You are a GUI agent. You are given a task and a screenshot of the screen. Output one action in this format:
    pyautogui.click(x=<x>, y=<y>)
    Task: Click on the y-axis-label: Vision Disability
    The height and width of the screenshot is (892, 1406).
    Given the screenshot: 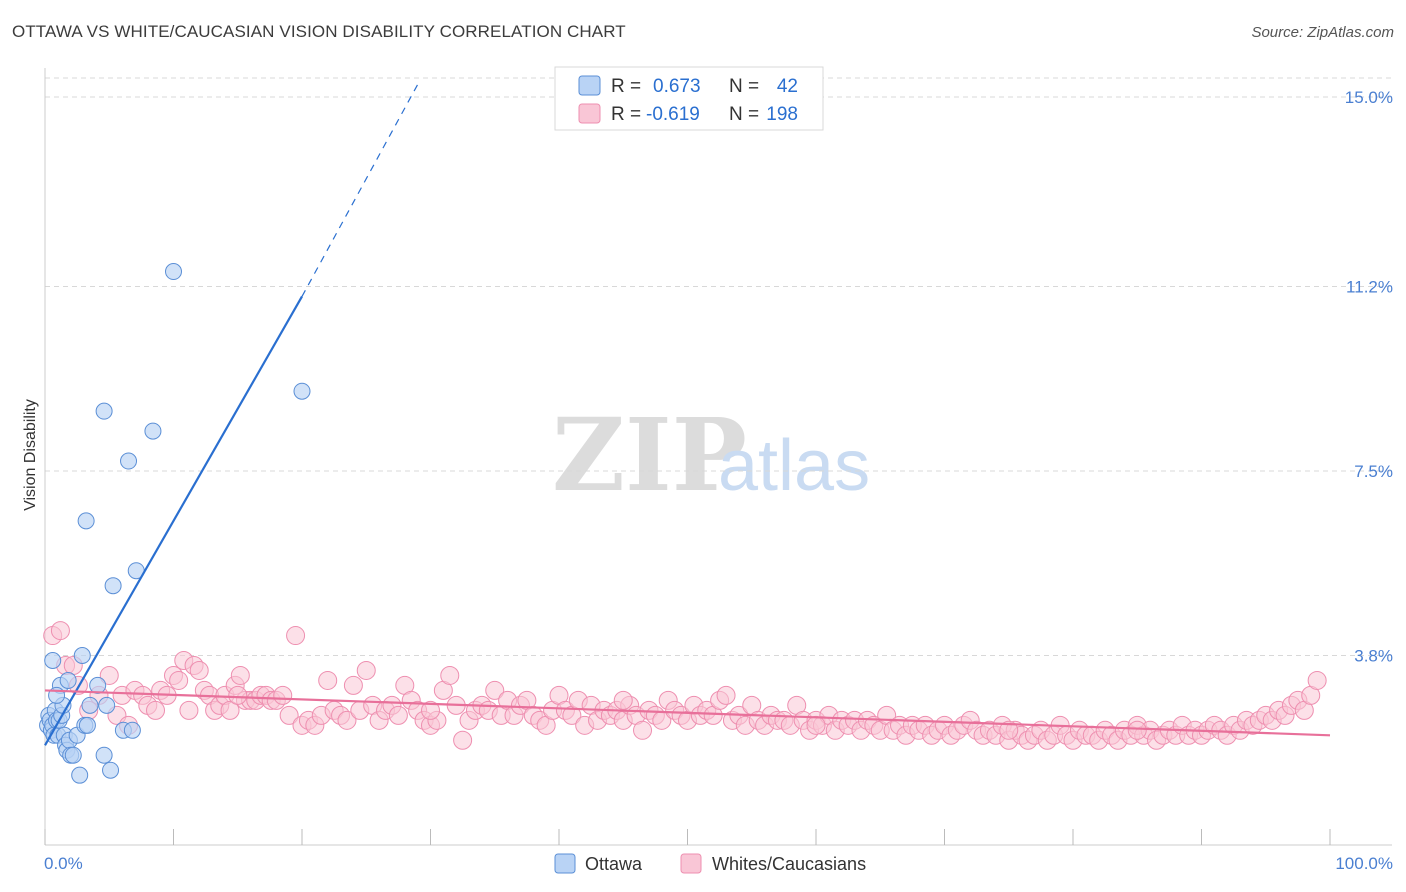 What is the action you would take?
    pyautogui.click(x=30, y=455)
    